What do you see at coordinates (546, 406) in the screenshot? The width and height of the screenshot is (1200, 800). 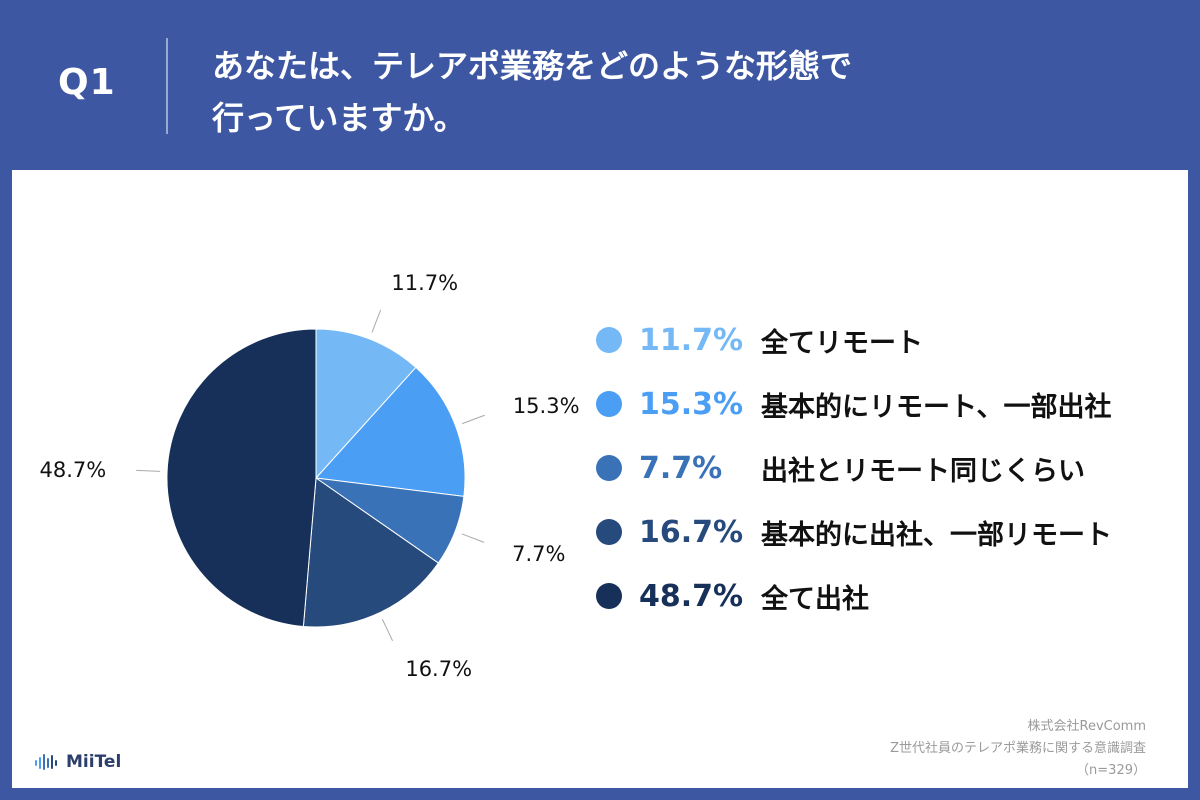 I see `pie-data-label: 15.3%` at bounding box center [546, 406].